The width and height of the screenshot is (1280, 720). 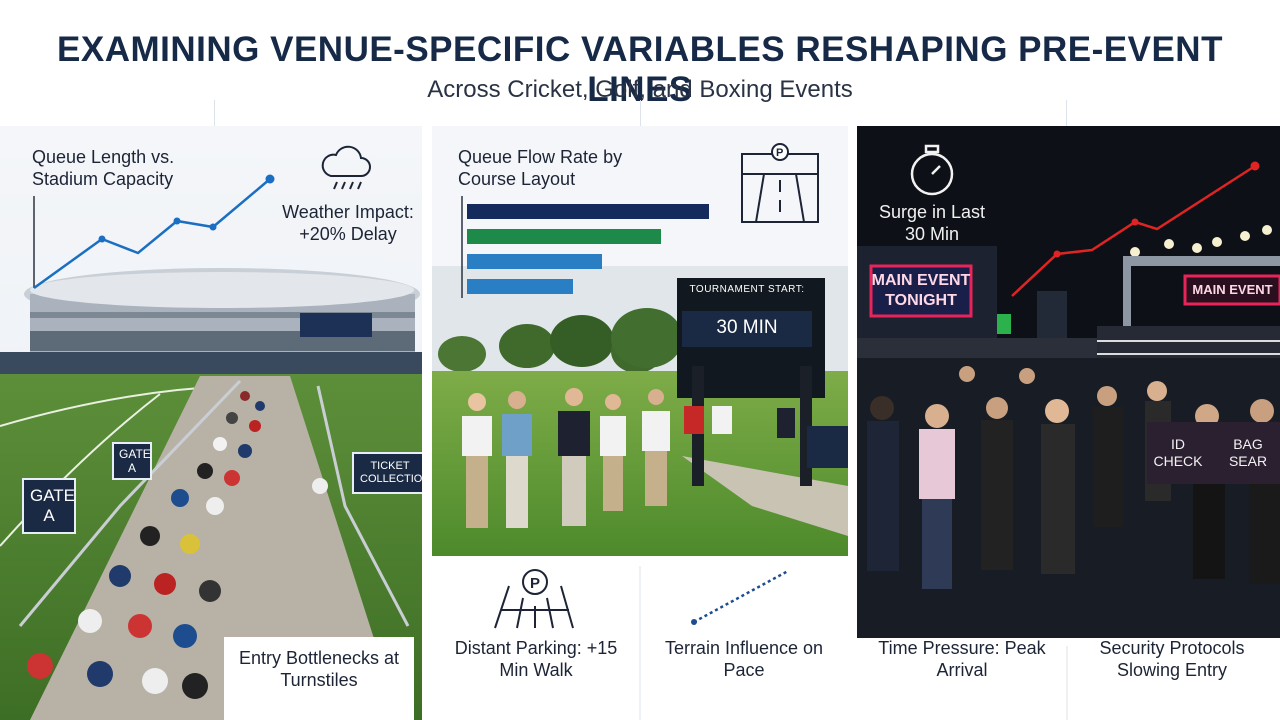 What do you see at coordinates (49, 506) in the screenshot?
I see `gate-sign: GATE A` at bounding box center [49, 506].